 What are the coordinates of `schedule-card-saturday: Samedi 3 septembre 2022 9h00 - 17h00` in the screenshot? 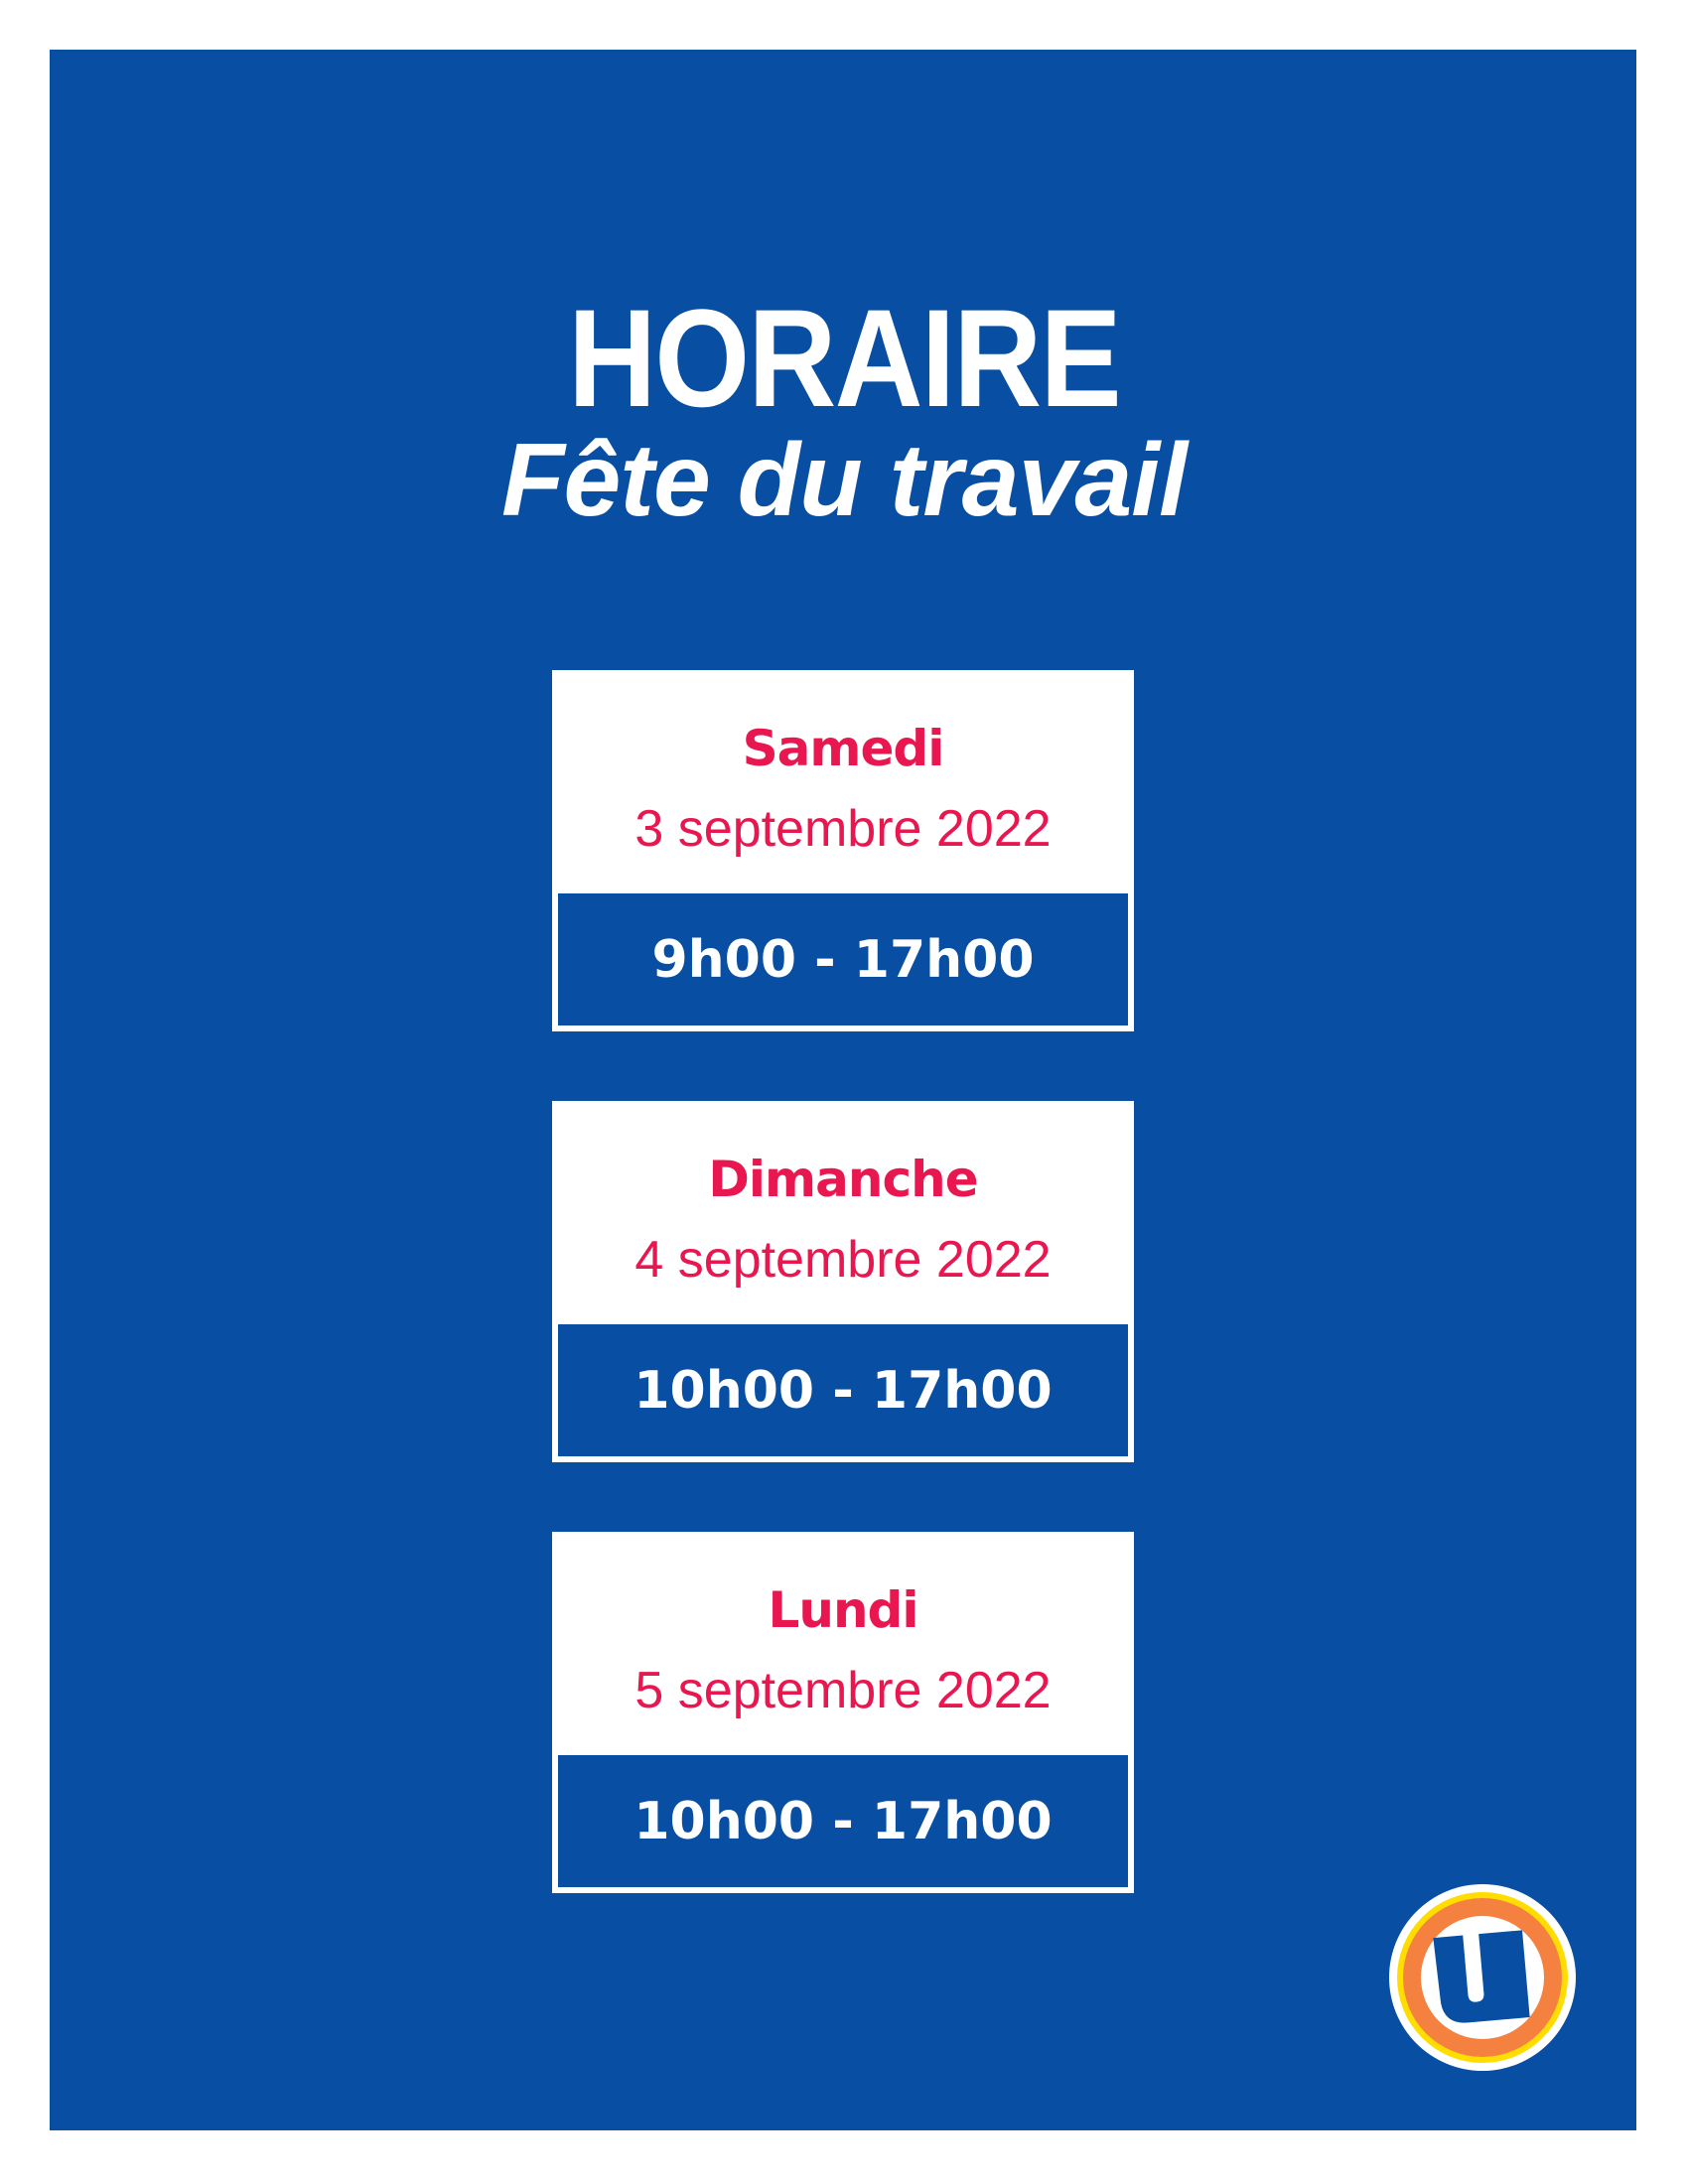 It's located at (843, 850).